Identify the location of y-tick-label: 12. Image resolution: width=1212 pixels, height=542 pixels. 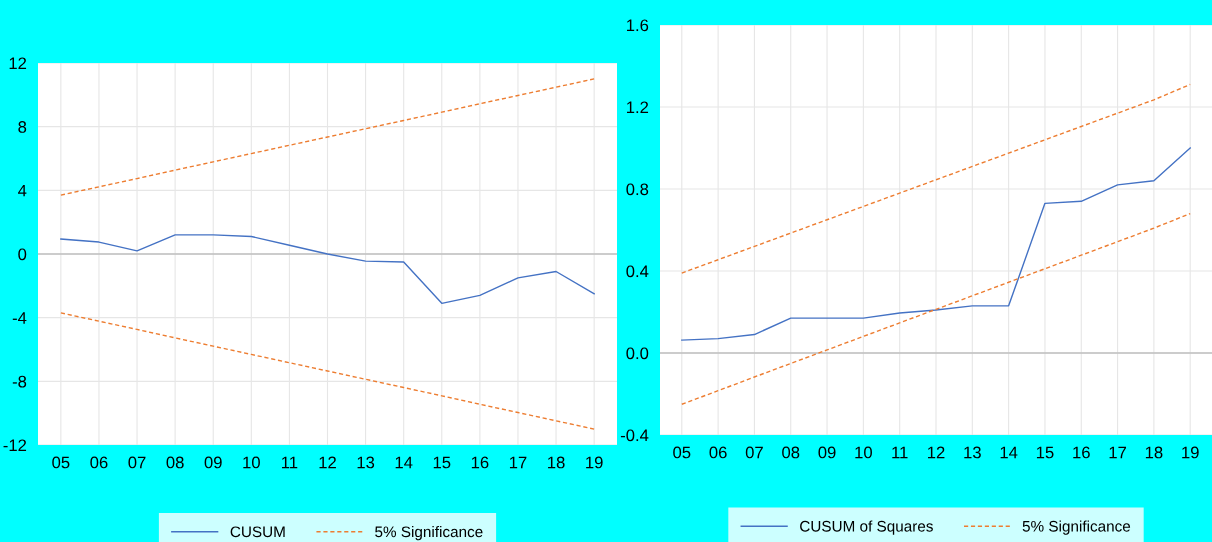
(18, 63).